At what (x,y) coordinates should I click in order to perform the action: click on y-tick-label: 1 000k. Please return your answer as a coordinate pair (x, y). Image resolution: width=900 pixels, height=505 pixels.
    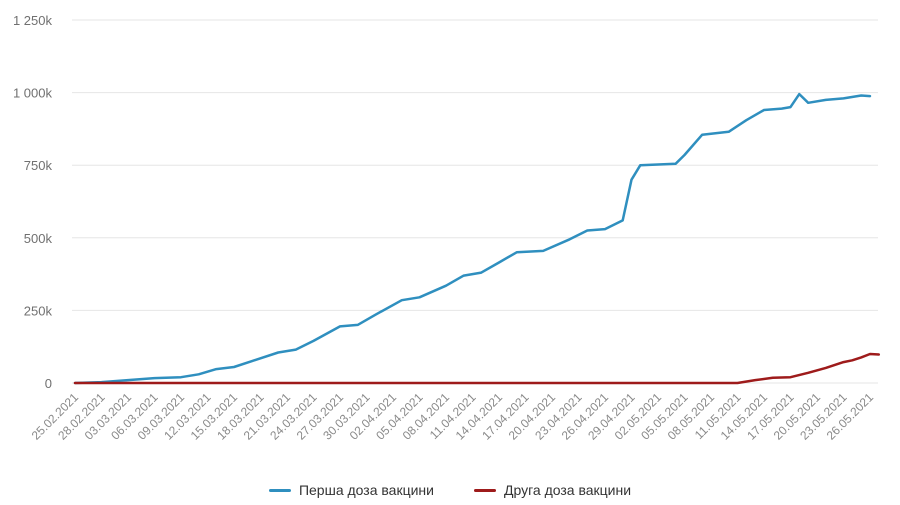
    Looking at the image, I should click on (33, 93).